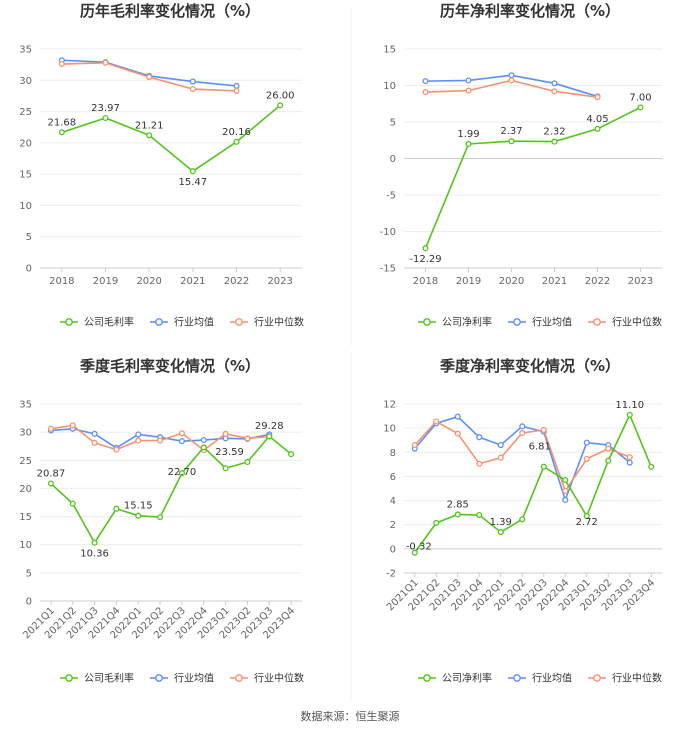  What do you see at coordinates (511, 131) in the screenshot?
I see `annual-net-margin-data-label: 2.37` at bounding box center [511, 131].